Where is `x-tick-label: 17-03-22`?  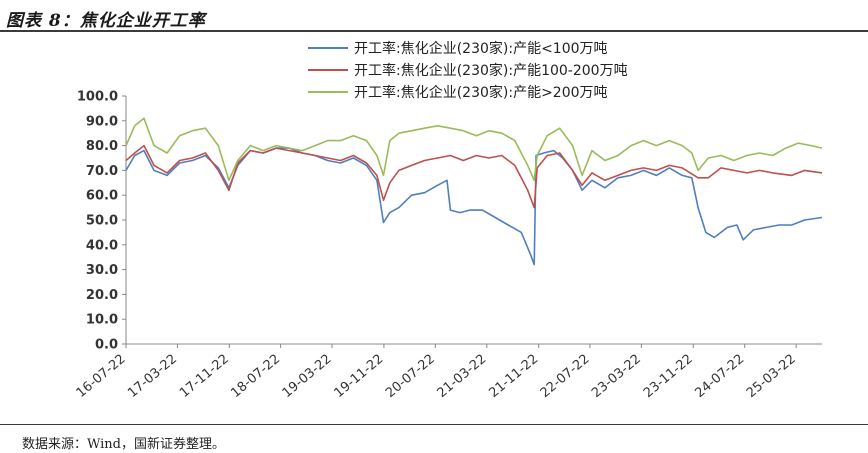 x-tick-label: 17-03-22 is located at coordinates (152, 376).